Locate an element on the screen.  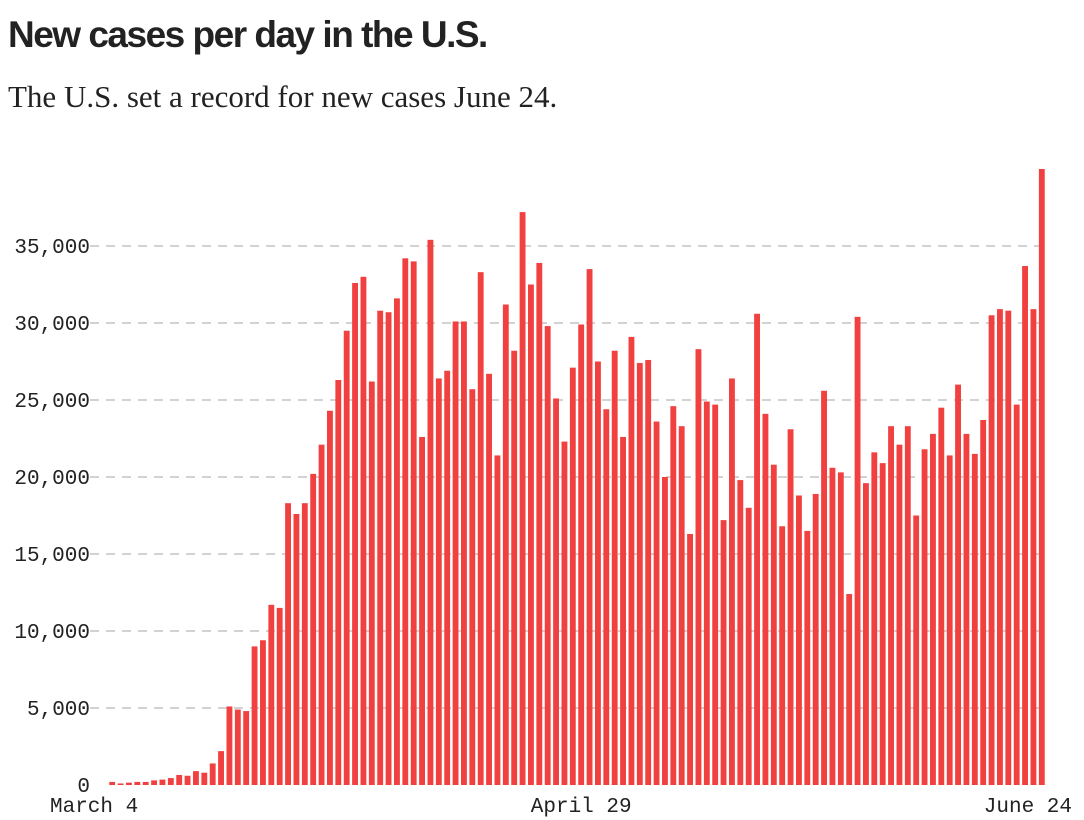
x-axis-tick-labels: March 4 April 29 June 24 is located at coordinates (561, 807).